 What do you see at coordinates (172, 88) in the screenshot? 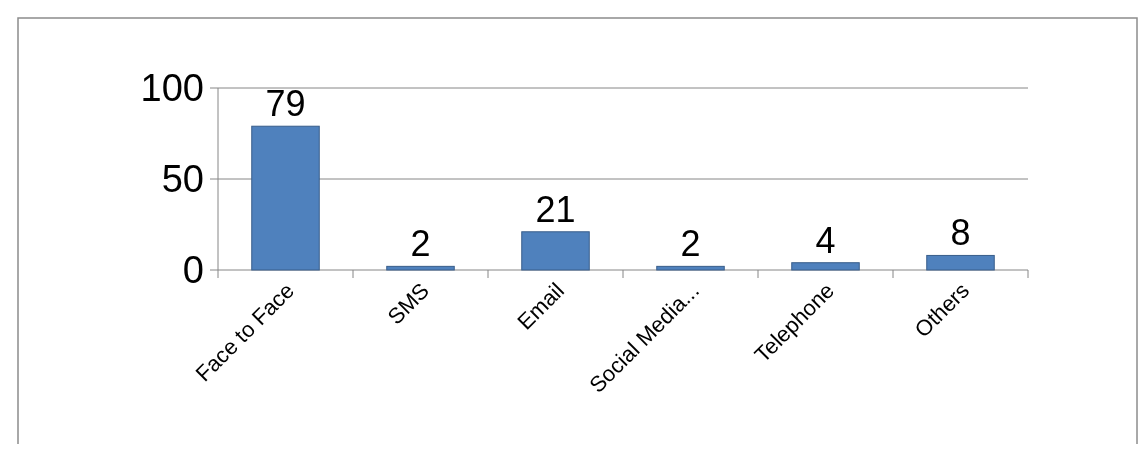
I see `y-tick-label: 100` at bounding box center [172, 88].